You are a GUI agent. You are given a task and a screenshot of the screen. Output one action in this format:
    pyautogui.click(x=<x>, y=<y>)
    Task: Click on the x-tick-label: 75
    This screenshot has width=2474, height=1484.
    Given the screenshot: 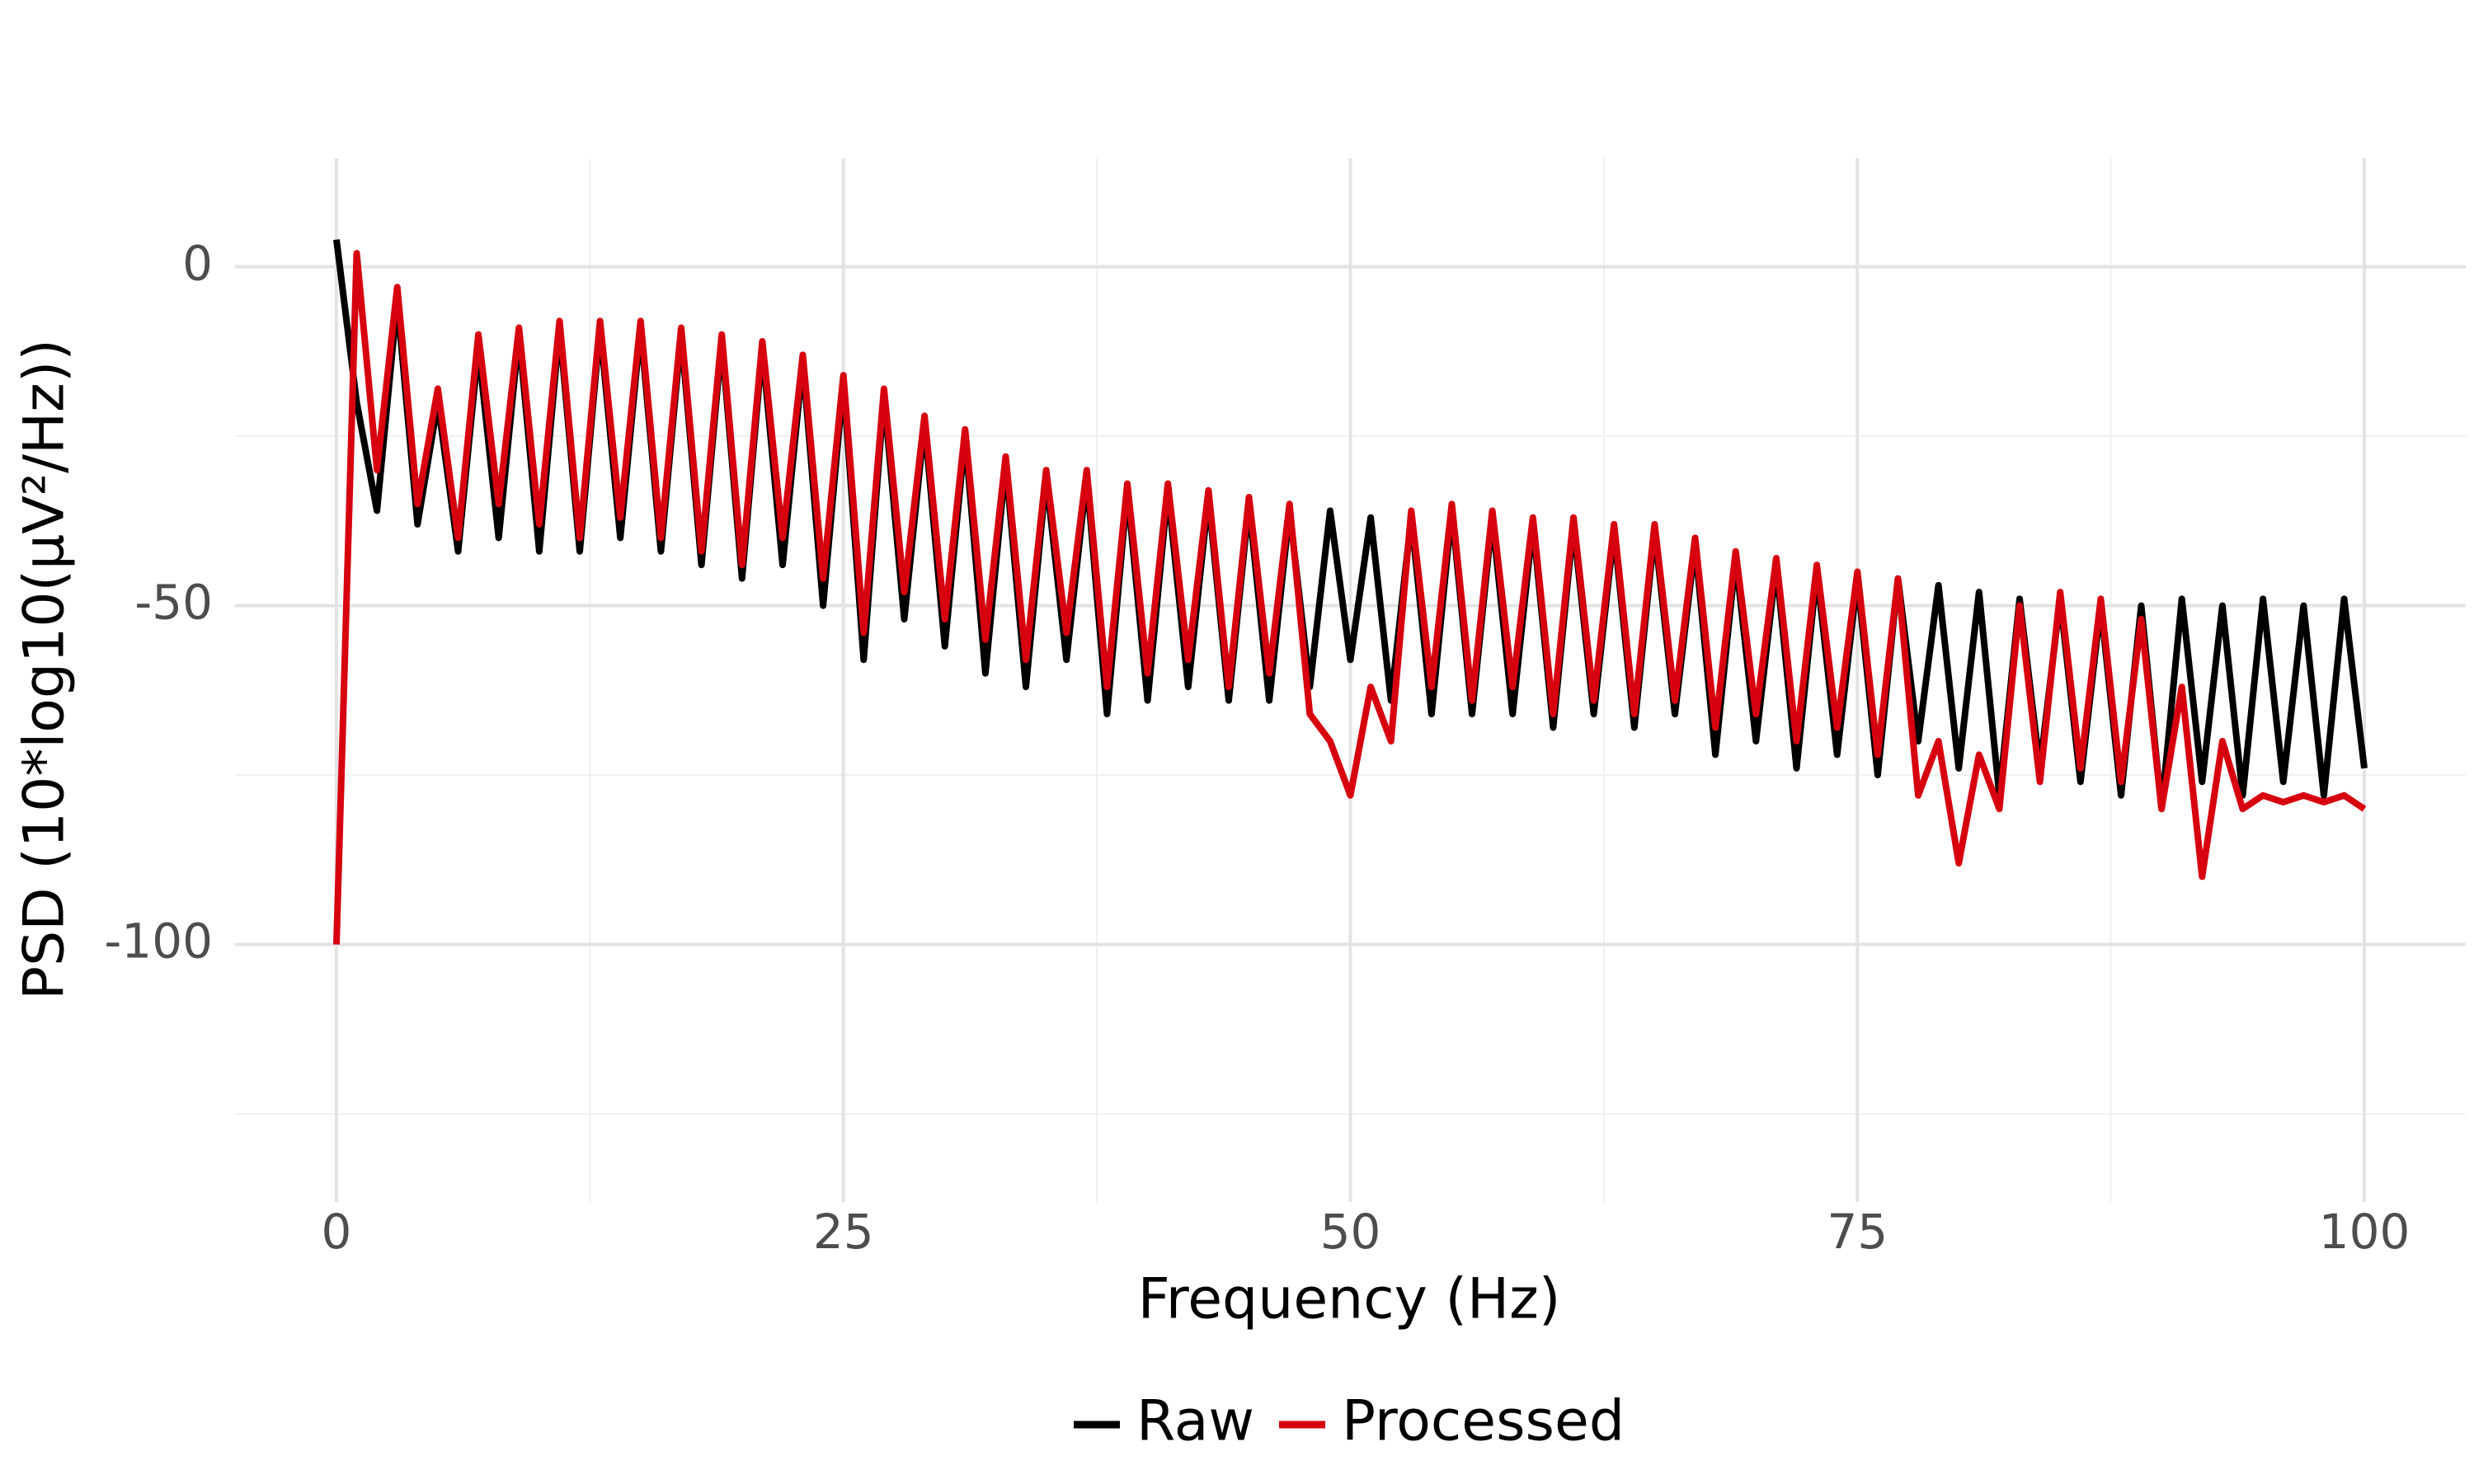 What is the action you would take?
    pyautogui.click(x=1857, y=1232)
    